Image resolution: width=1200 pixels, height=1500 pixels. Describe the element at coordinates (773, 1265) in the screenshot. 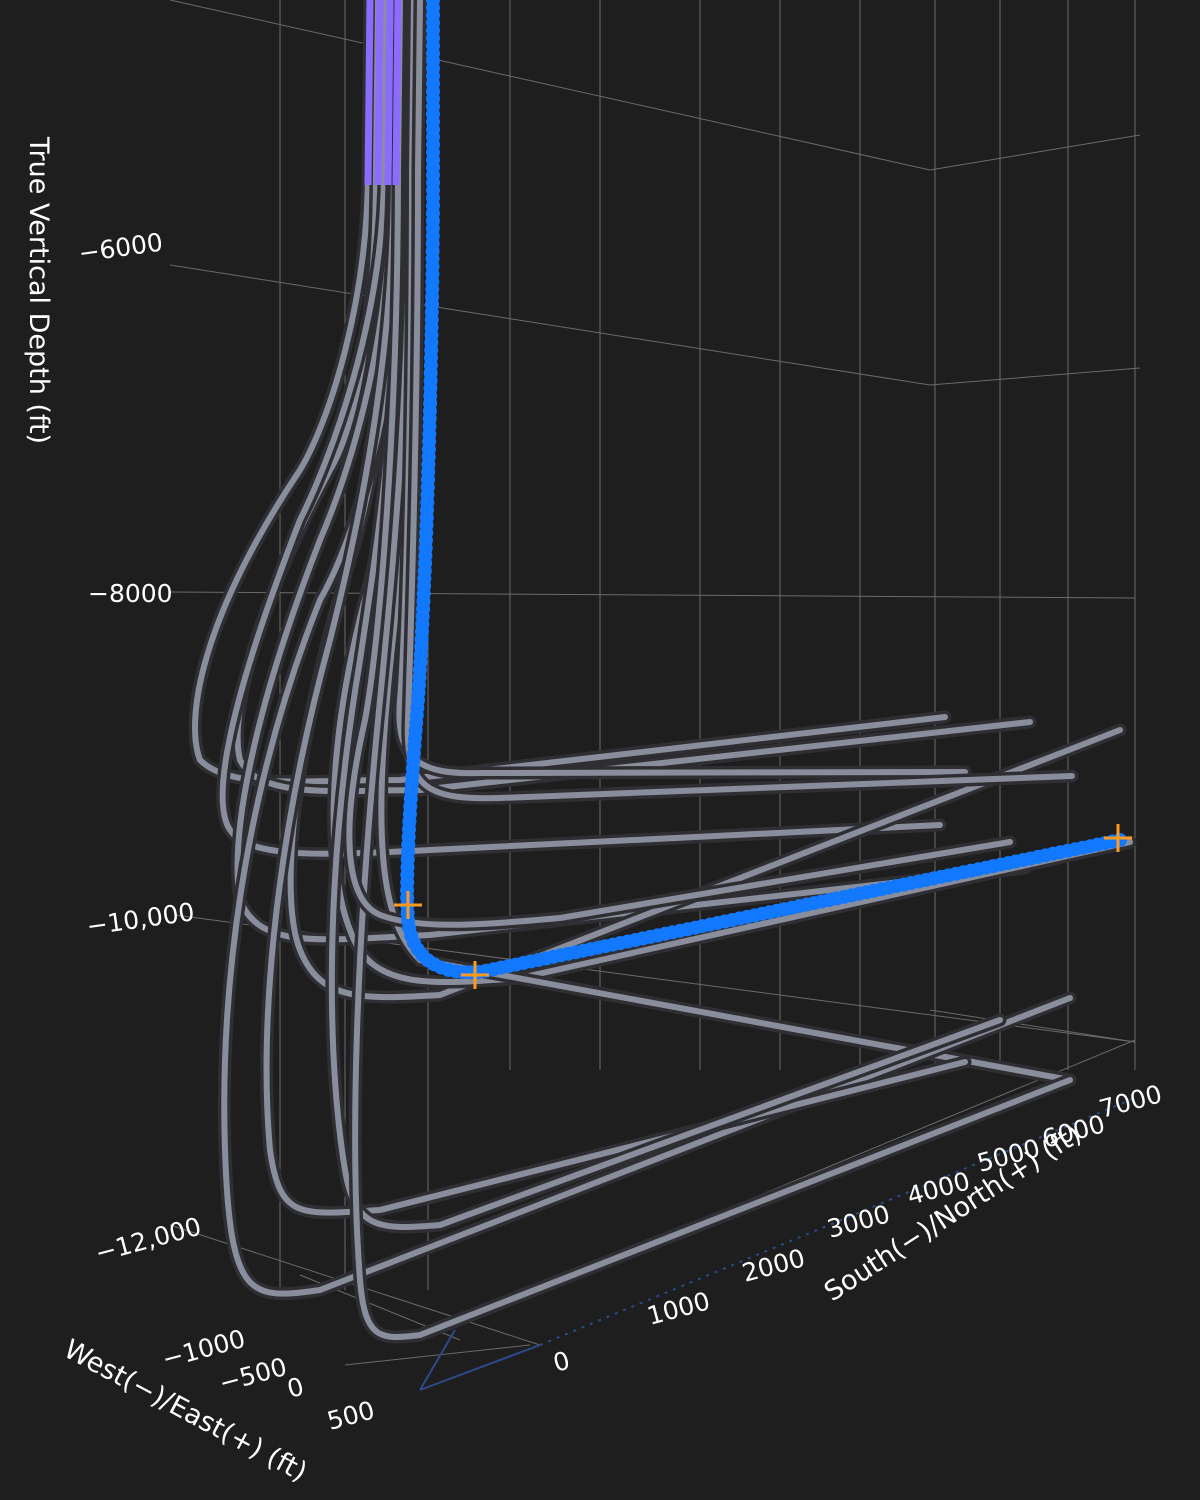

I see `y-tick-label: 2000` at that location.